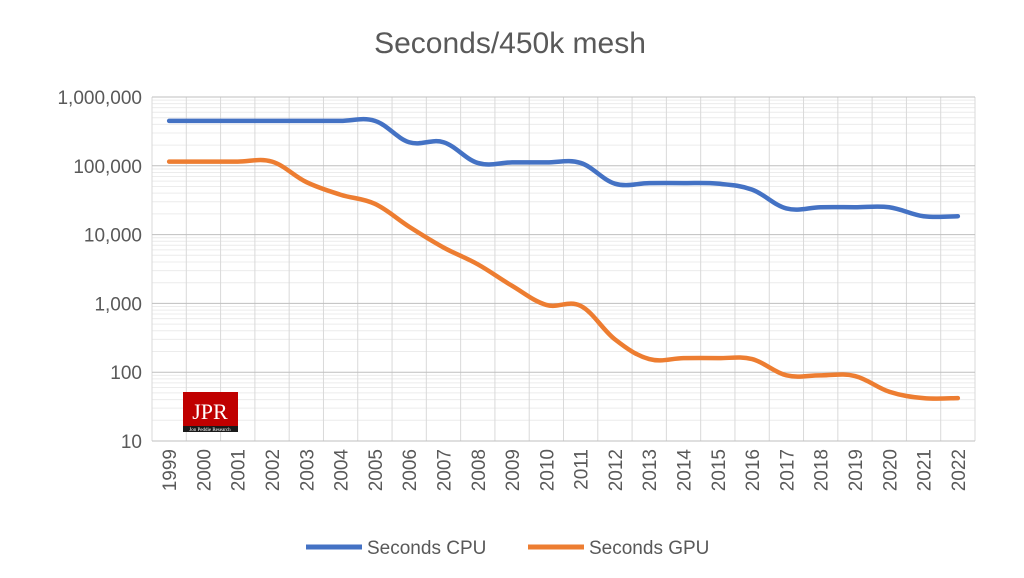  I want to click on x-tick-label: 2010, so click(547, 470).